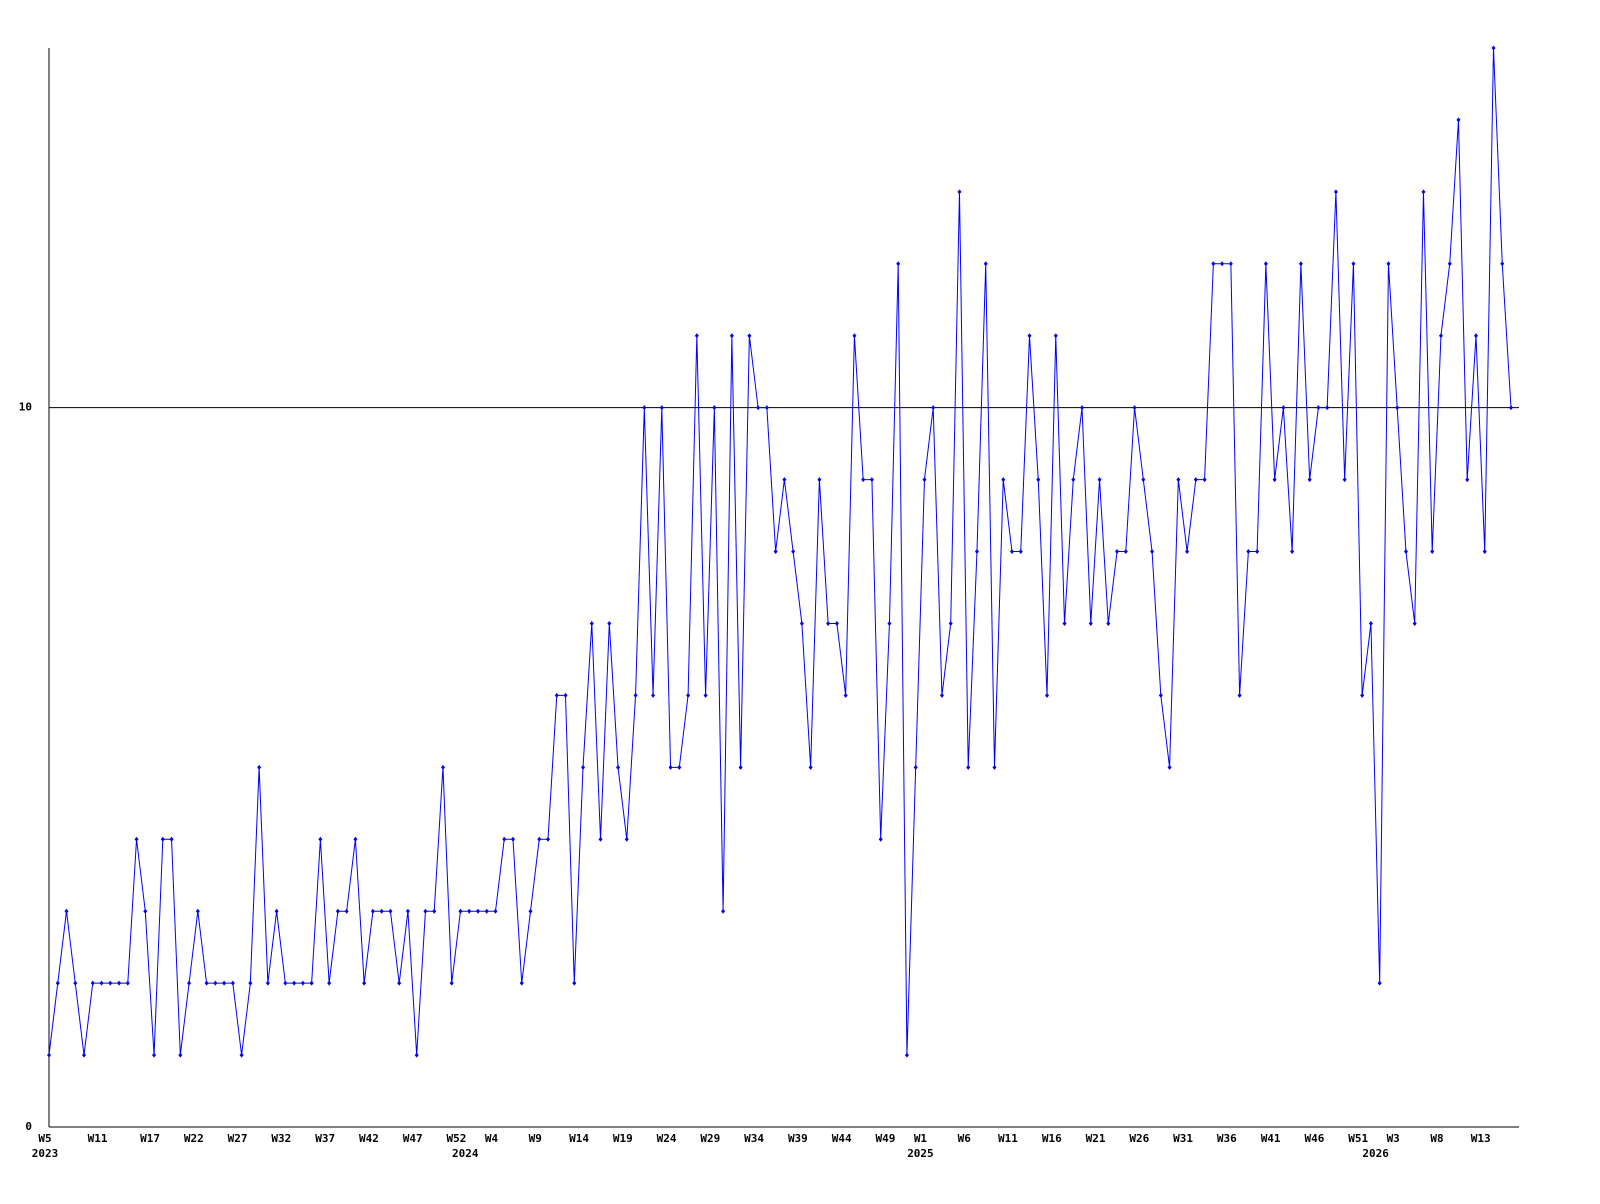 The image size is (1600, 1204). Describe the element at coordinates (44, 1138) in the screenshot. I see `x-tick-label: W5` at that location.